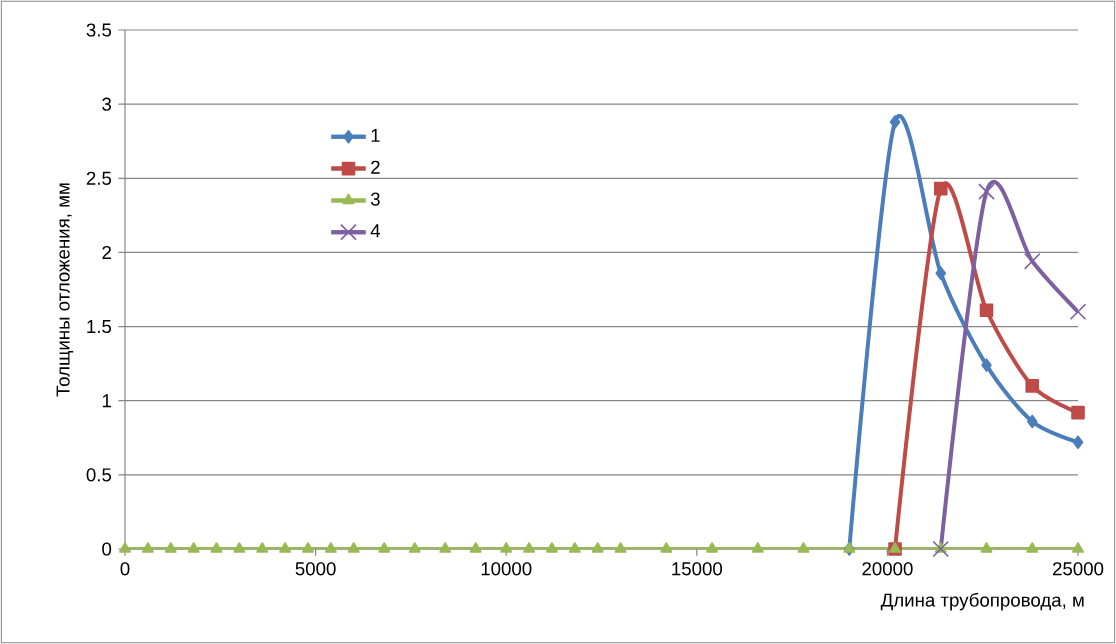  What do you see at coordinates (106, 401) in the screenshot?
I see `y-tick-label: 1` at bounding box center [106, 401].